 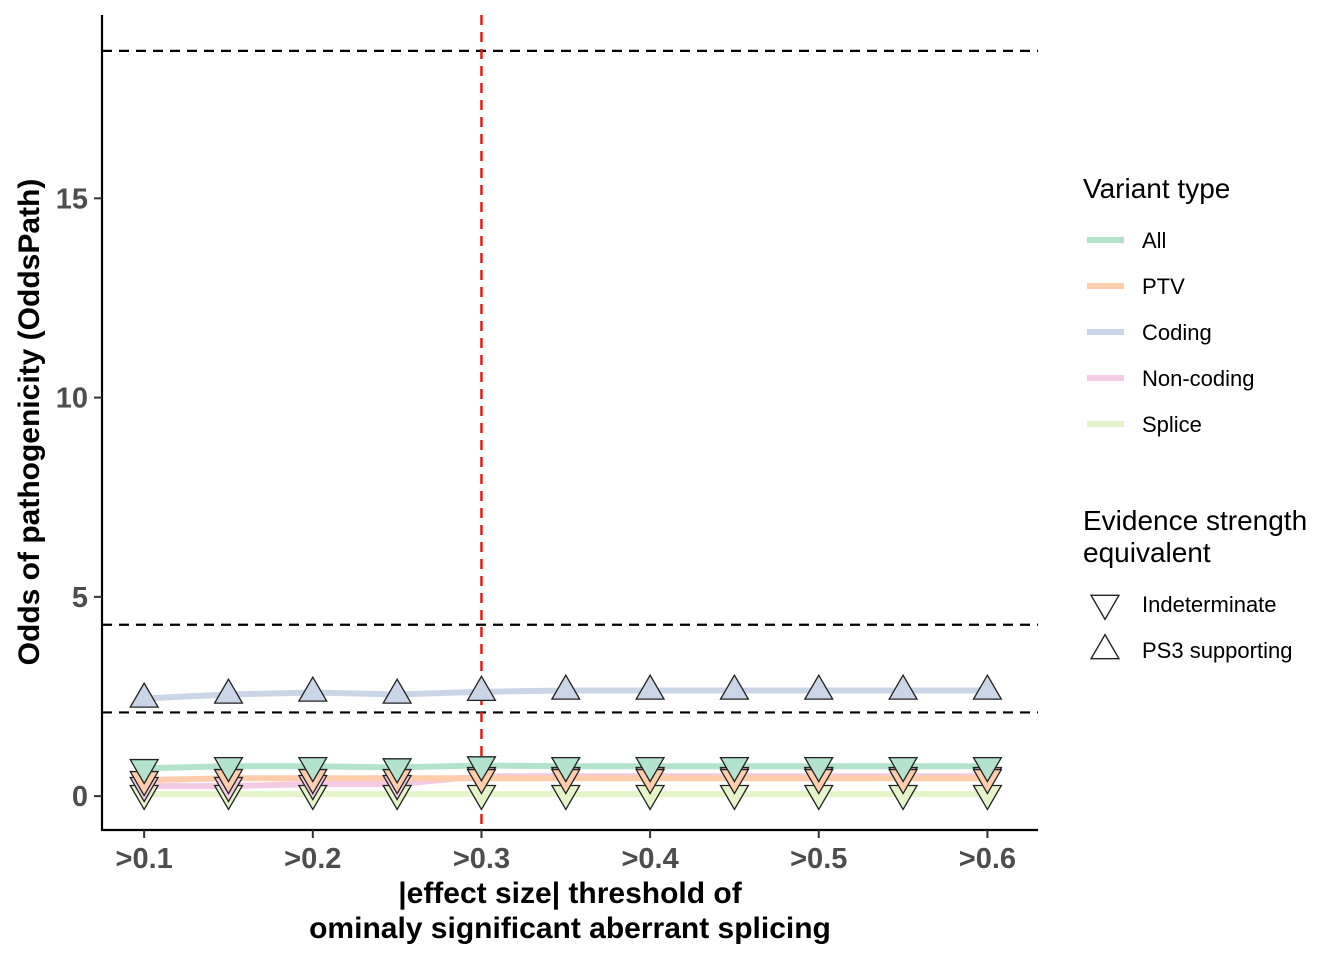 I want to click on legend-evidence-label-1: PS3 supporting, so click(x=1217, y=650).